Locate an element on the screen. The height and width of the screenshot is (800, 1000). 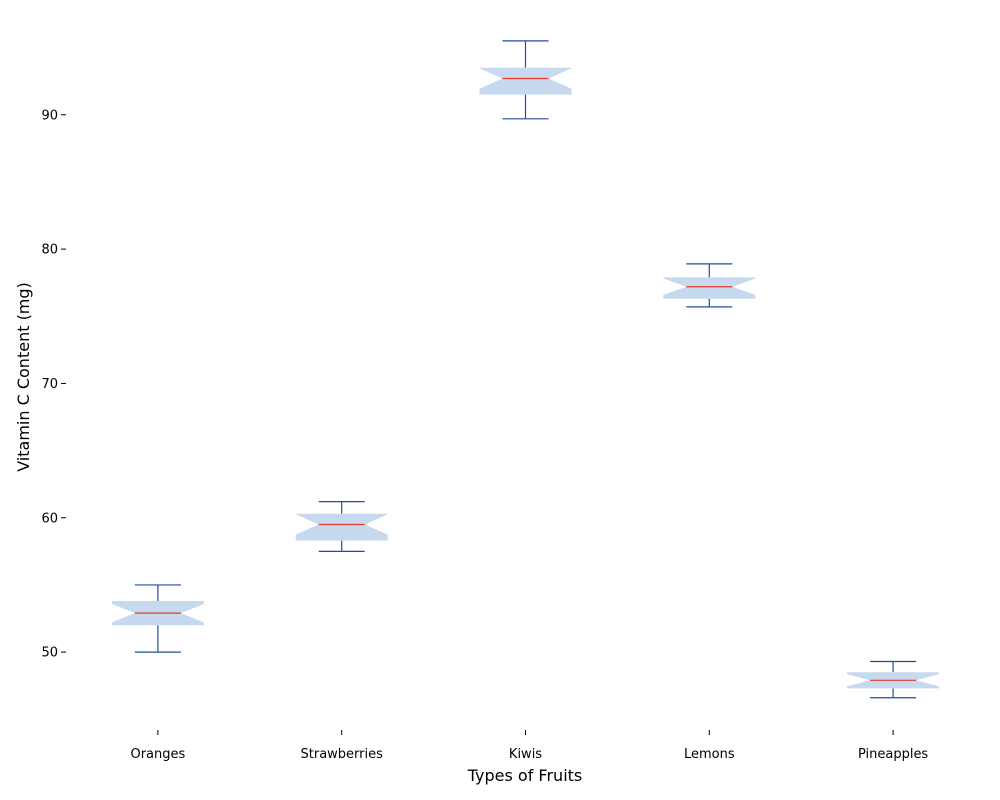
x-tick-label: Strawberries is located at coordinates (342, 754).